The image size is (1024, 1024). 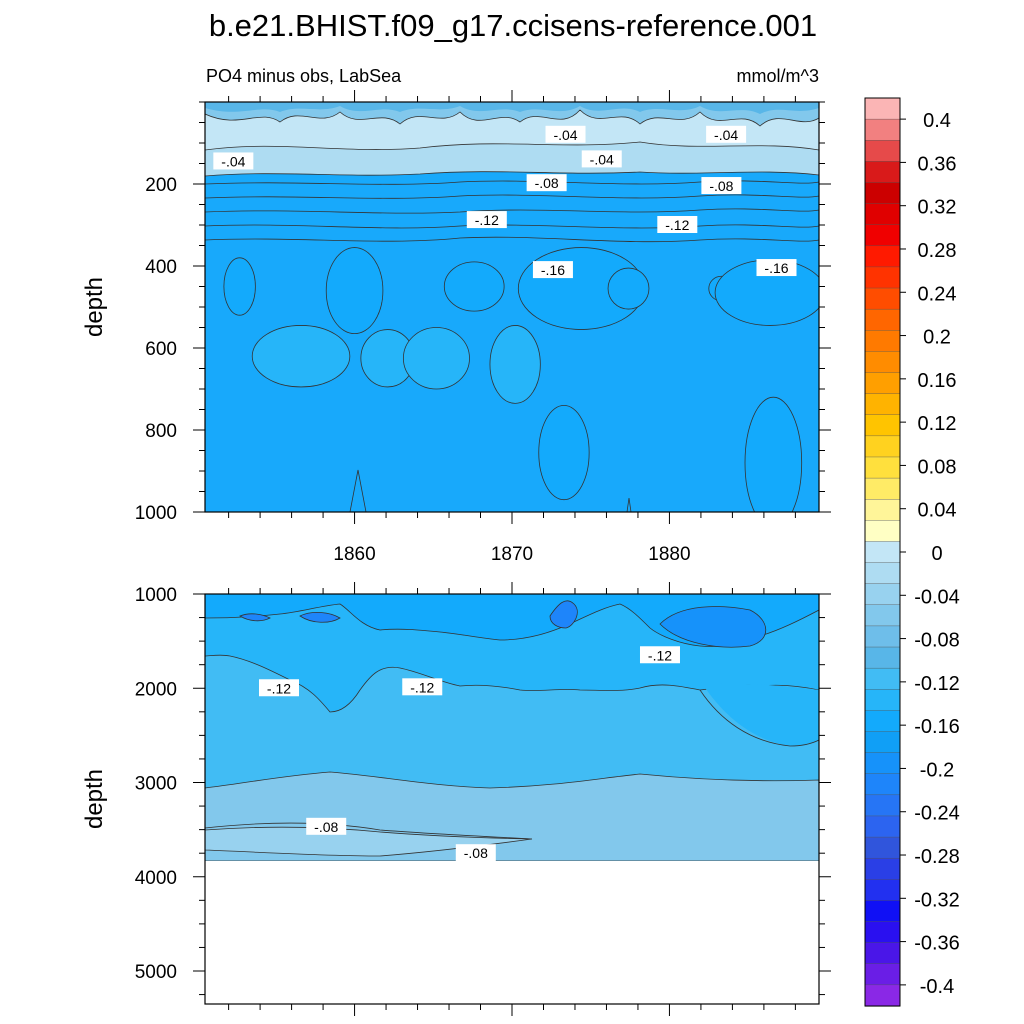 I want to click on colorbar-tick-label: 0.28, so click(x=937, y=251).